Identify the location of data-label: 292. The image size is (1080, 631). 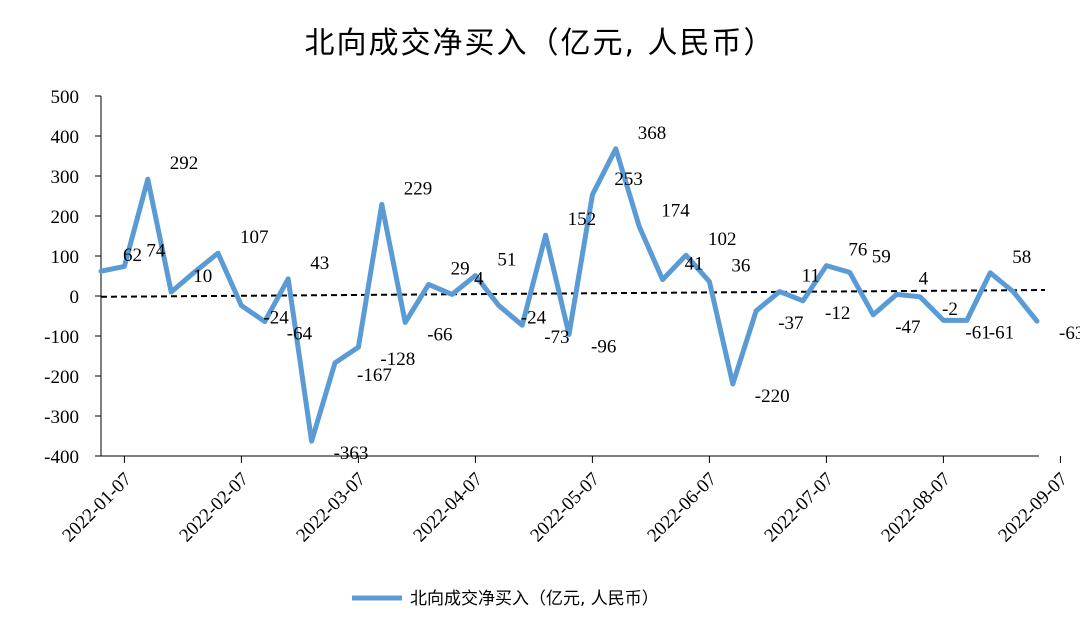
(184, 163).